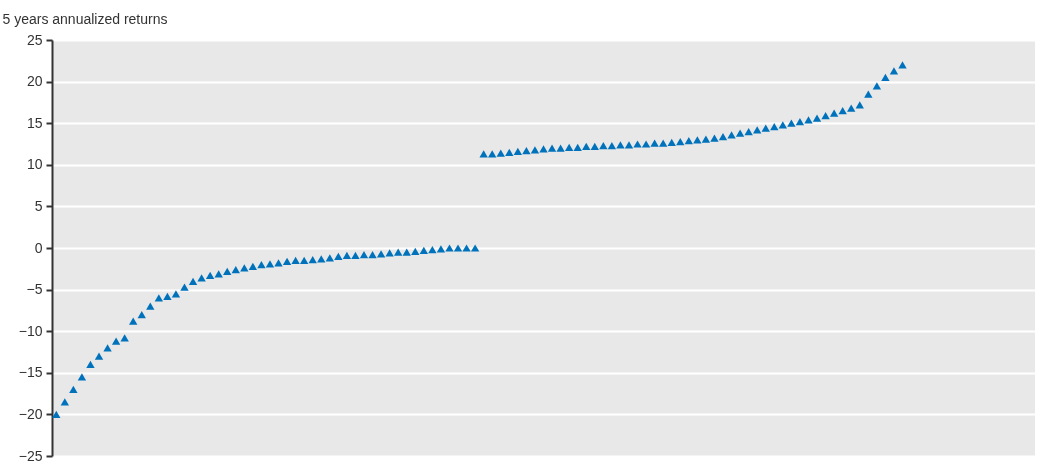  I want to click on y-tick-label: 0, so click(38, 247).